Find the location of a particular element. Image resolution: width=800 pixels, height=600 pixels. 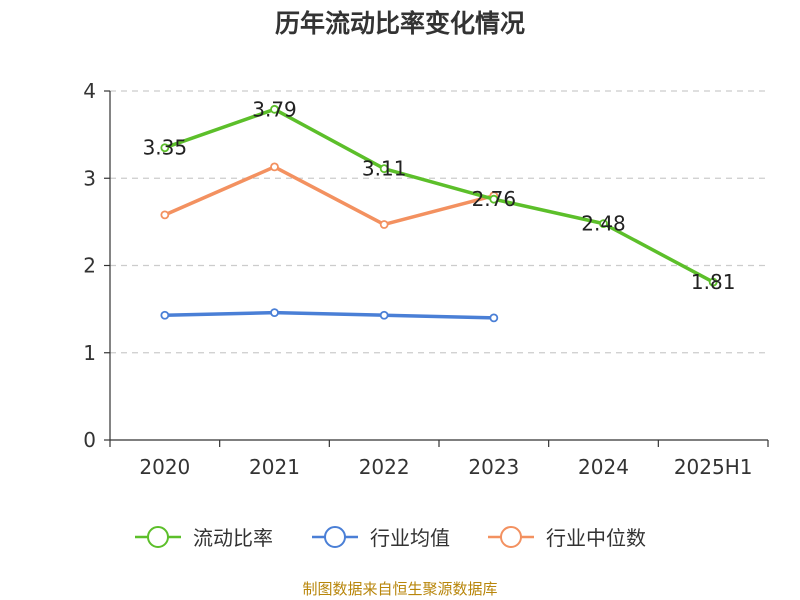

legend-label: 流动比率 is located at coordinates (233, 538).